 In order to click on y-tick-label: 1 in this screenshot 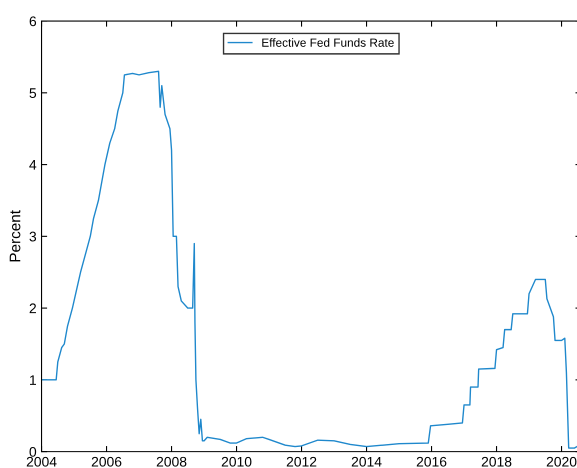, I will do `click(33, 380)`.